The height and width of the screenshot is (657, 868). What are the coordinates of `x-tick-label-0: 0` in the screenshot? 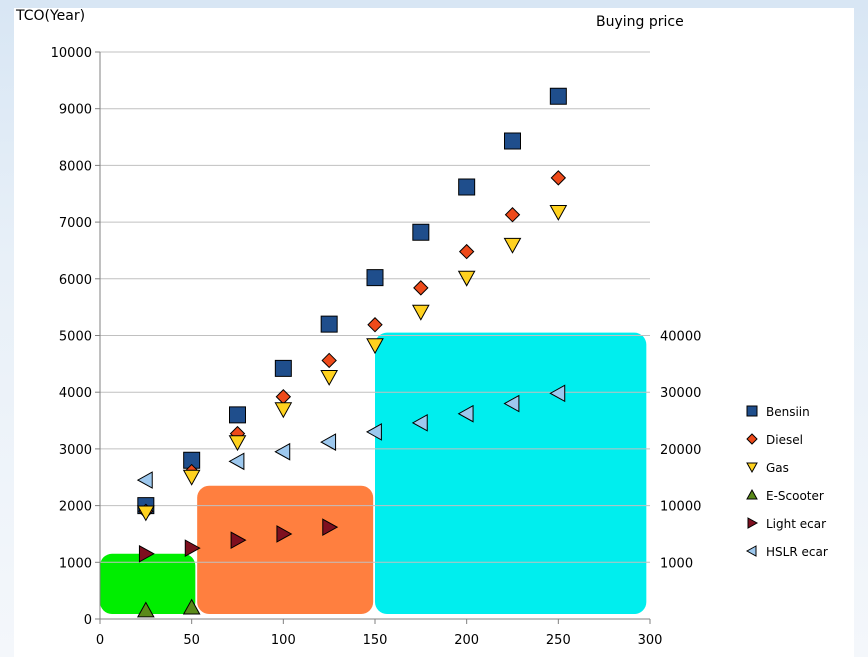 It's located at (100, 640).